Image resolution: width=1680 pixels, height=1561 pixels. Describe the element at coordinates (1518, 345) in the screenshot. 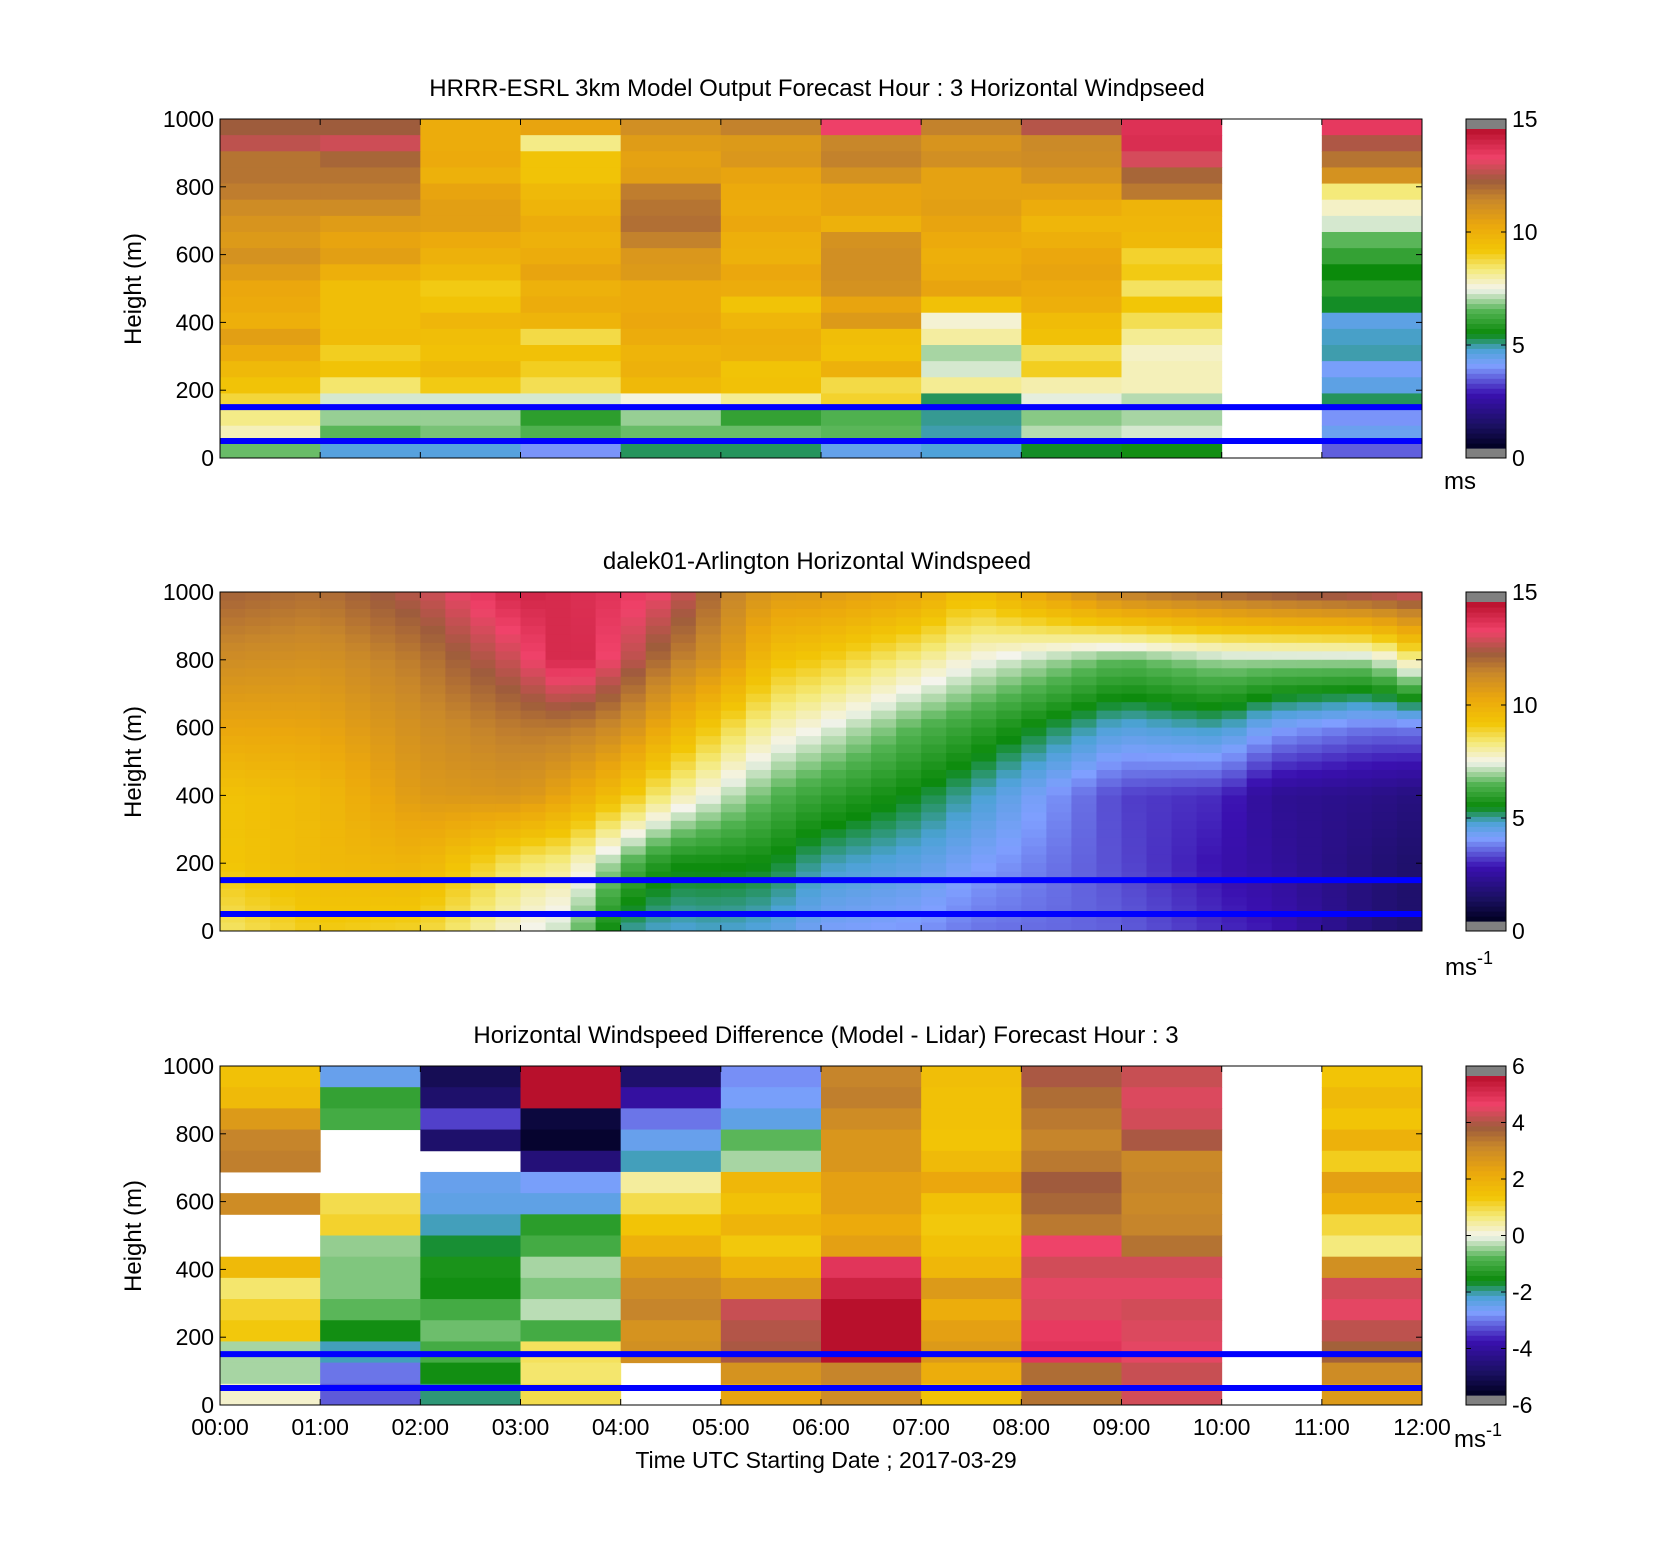

I see `colorbar-tick-label: 5` at that location.